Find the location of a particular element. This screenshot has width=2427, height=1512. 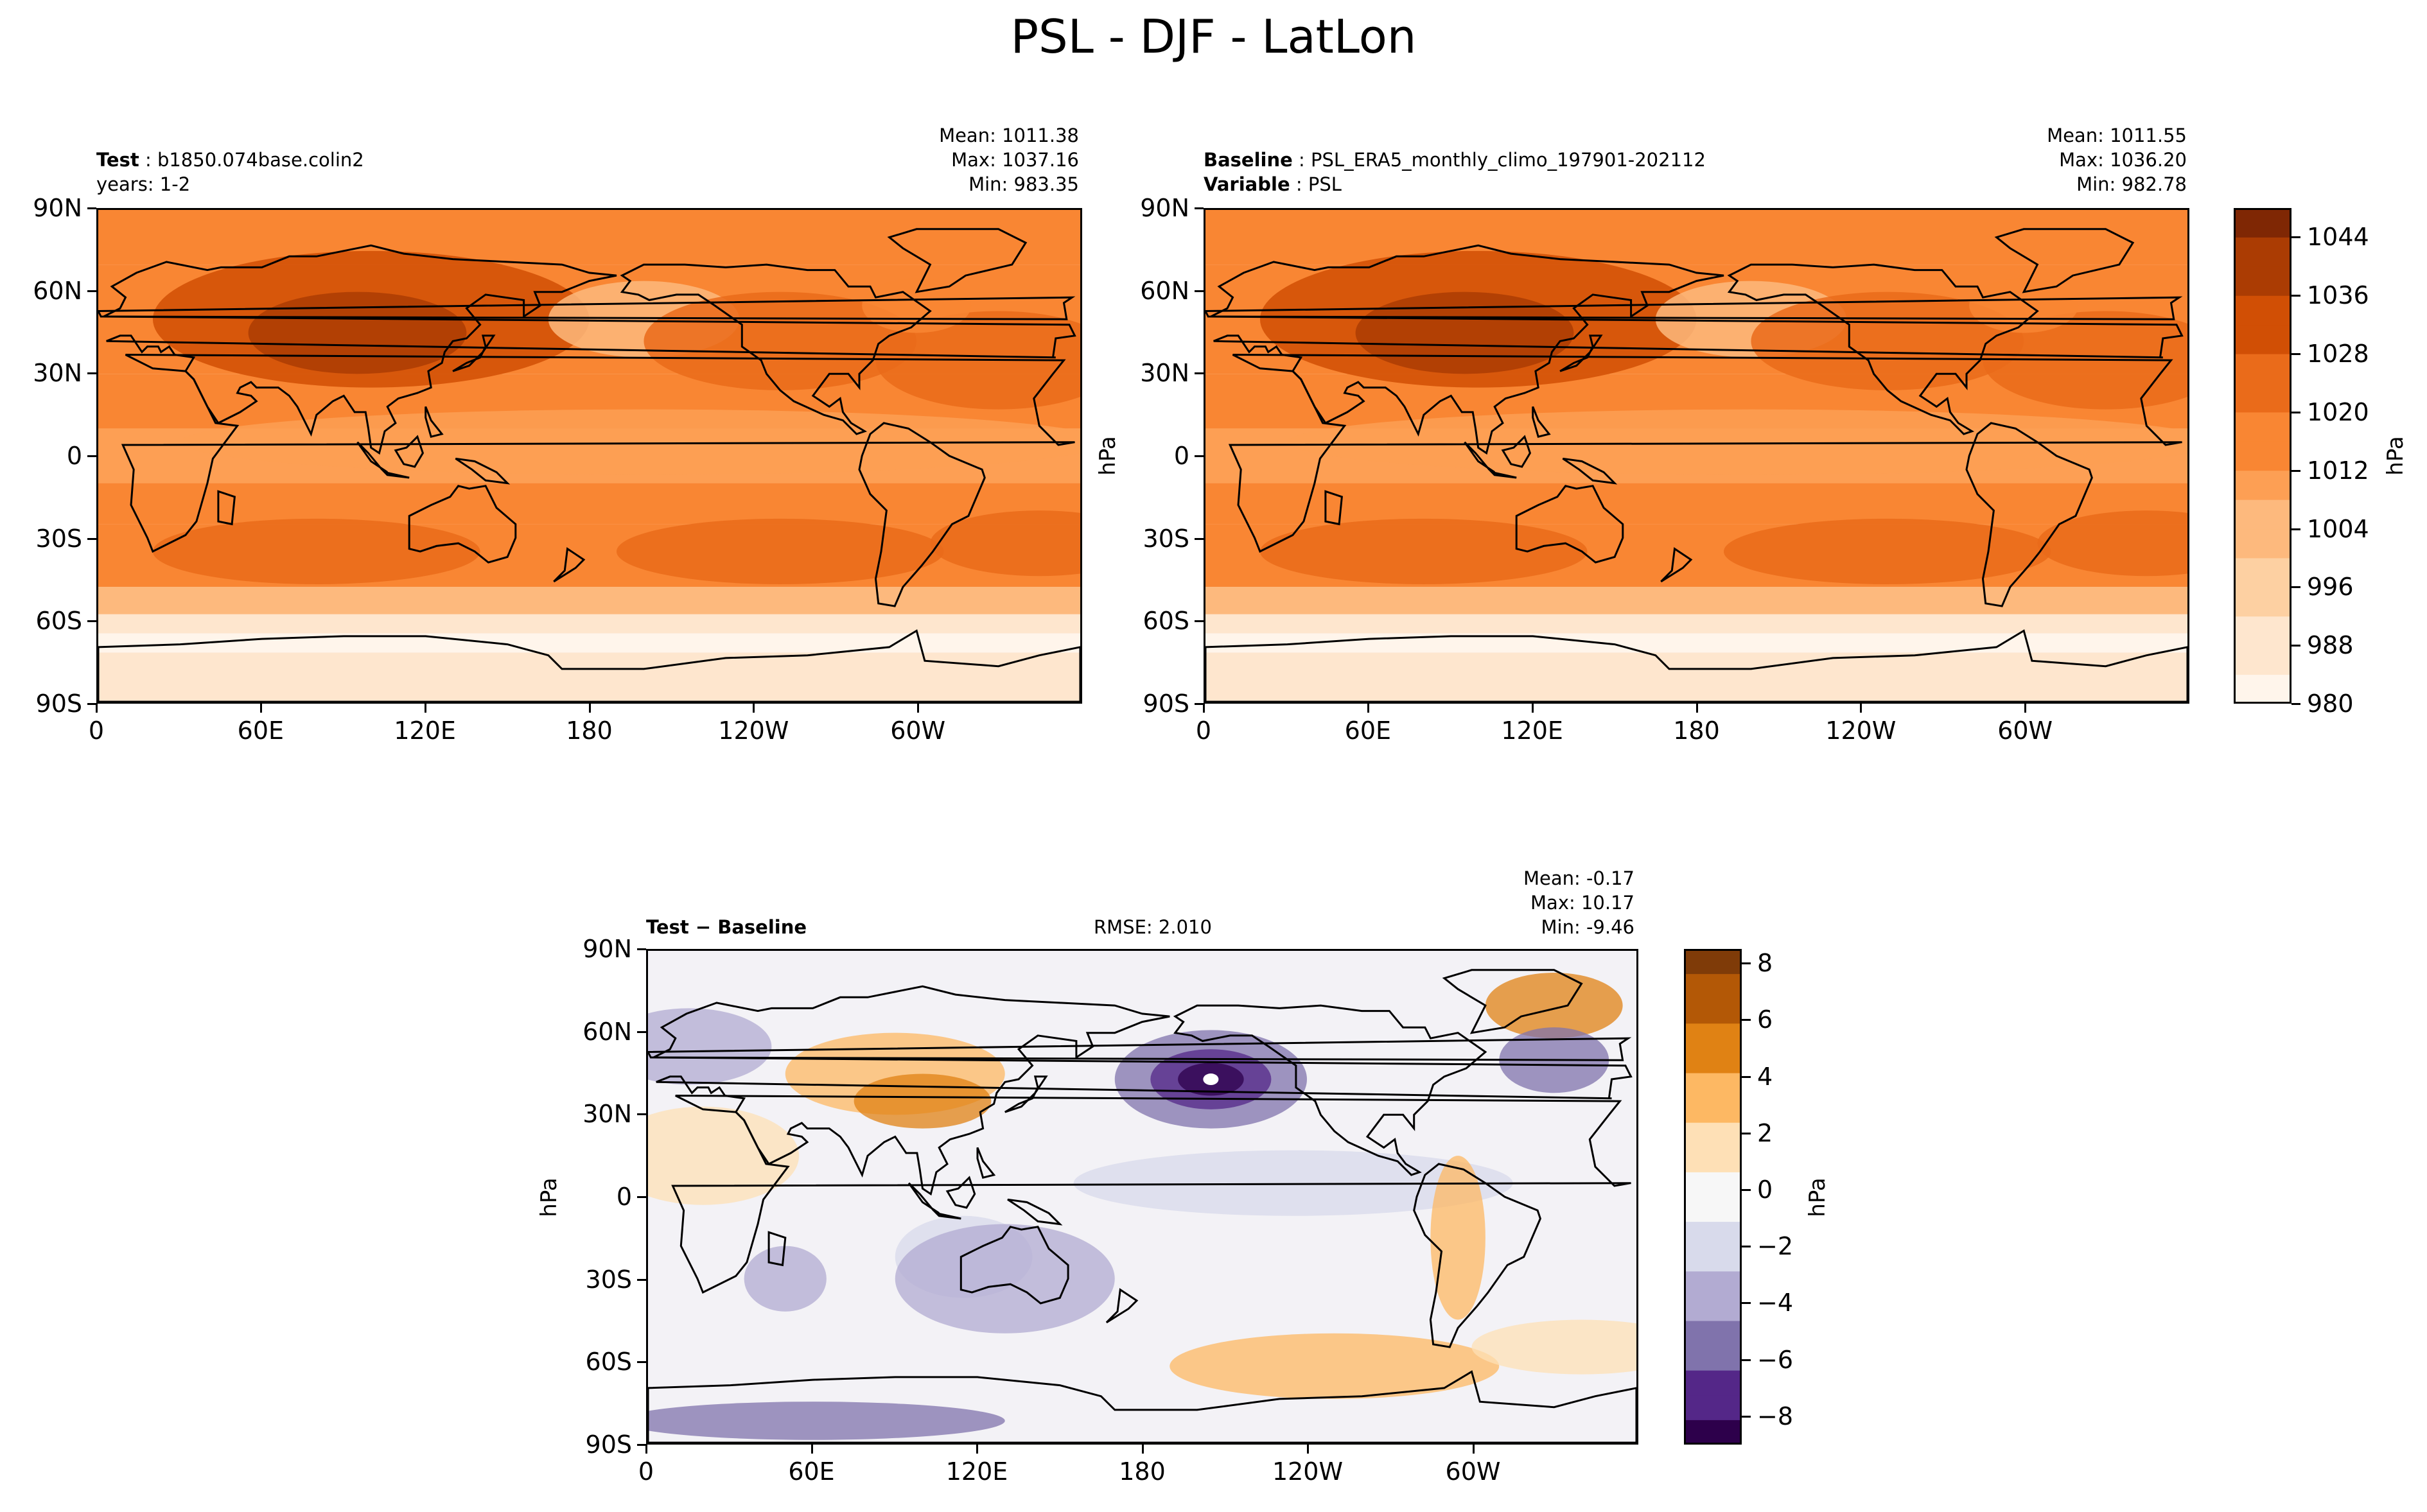

baseline-stat-max: Max: 1036.20 is located at coordinates (2123, 160).